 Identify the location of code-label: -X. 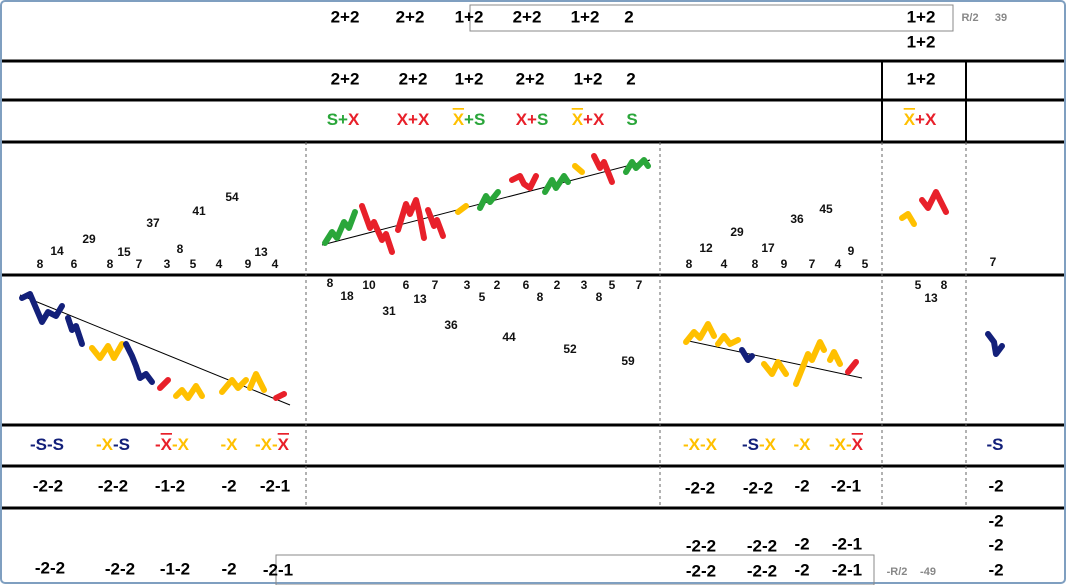
(803, 444).